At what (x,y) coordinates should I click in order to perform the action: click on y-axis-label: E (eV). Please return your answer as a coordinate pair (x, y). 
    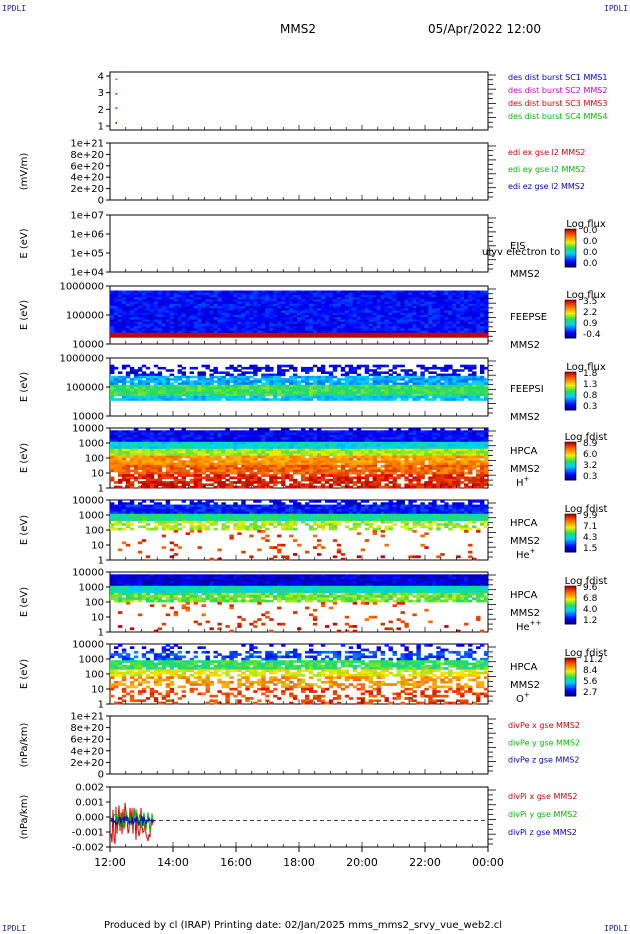
    Looking at the image, I should click on (24, 315).